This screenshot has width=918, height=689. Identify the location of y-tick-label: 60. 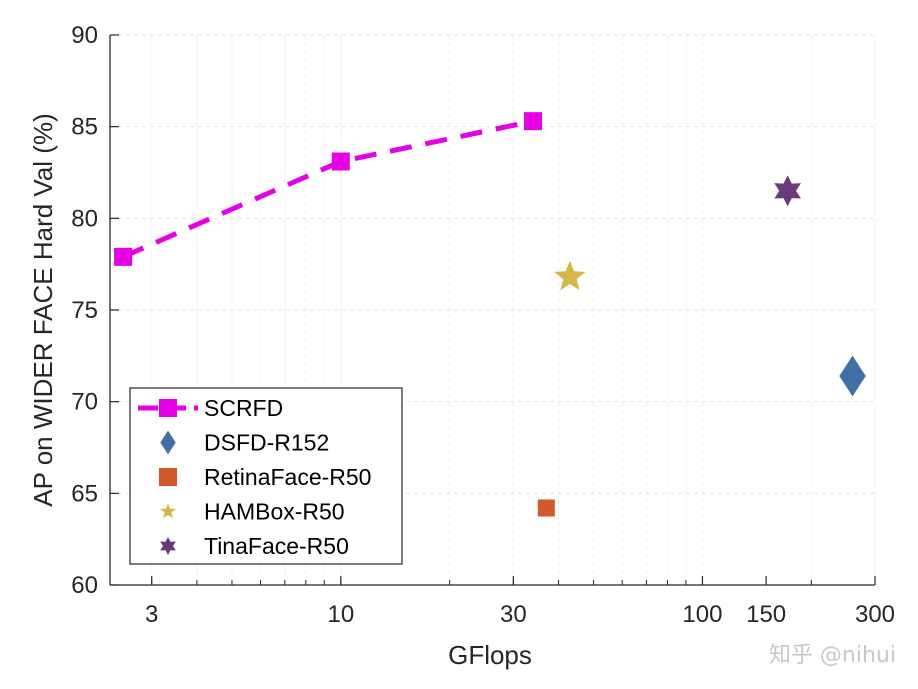
(84, 585).